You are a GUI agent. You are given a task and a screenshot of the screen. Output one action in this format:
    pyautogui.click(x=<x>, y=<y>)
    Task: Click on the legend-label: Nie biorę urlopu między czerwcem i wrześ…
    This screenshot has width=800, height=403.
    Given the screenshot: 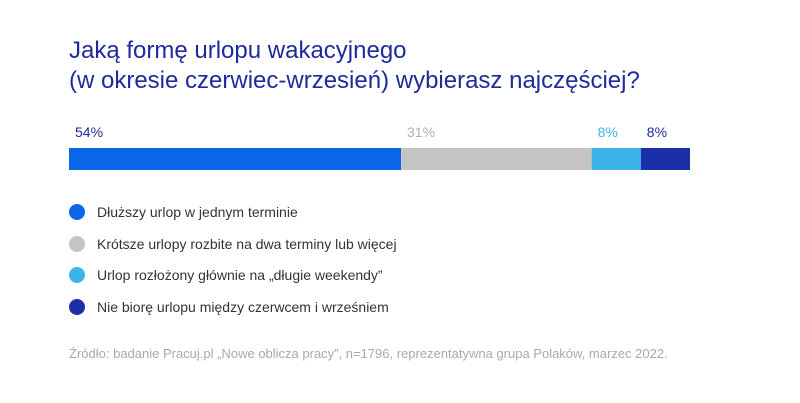 What is the action you would take?
    pyautogui.click(x=243, y=306)
    